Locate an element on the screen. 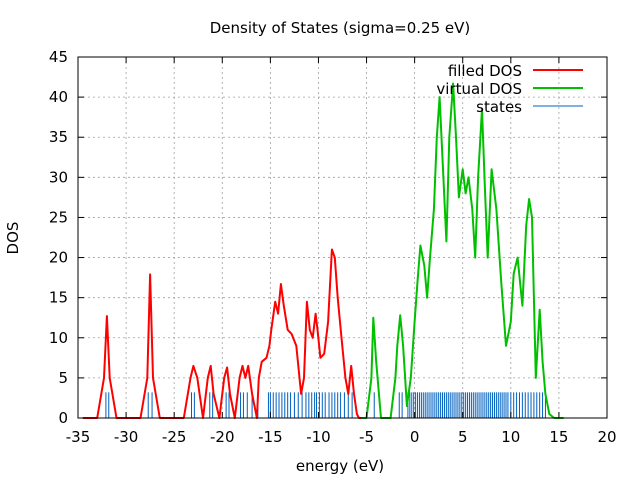  x-axis-label: energy (eV) is located at coordinates (340, 466).